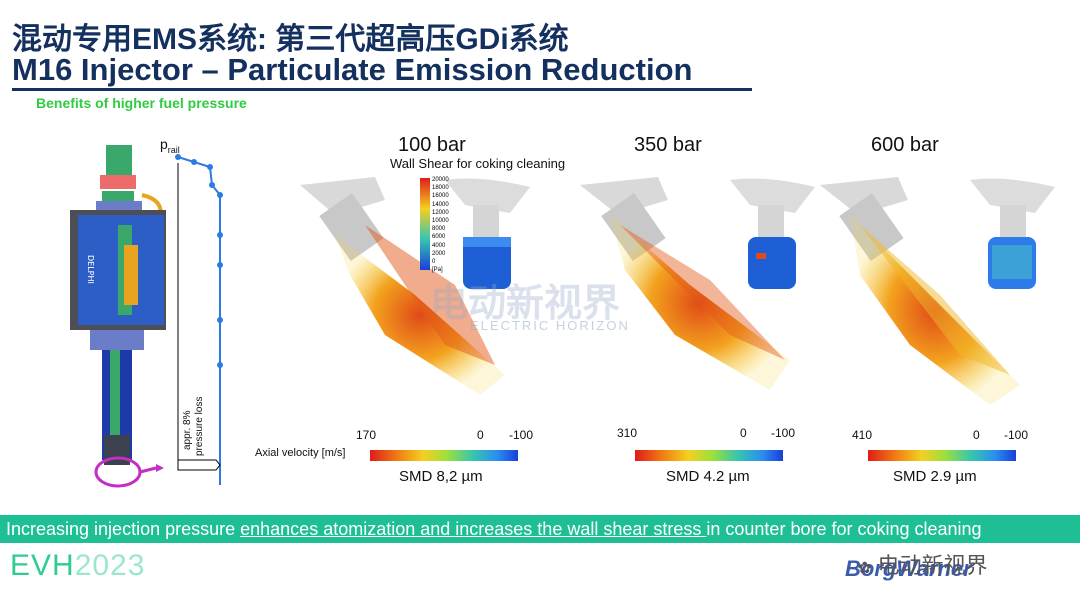 Image resolution: width=1080 pixels, height=608 pixels. I want to click on panel-100bar-label: 100 bar, so click(432, 145).